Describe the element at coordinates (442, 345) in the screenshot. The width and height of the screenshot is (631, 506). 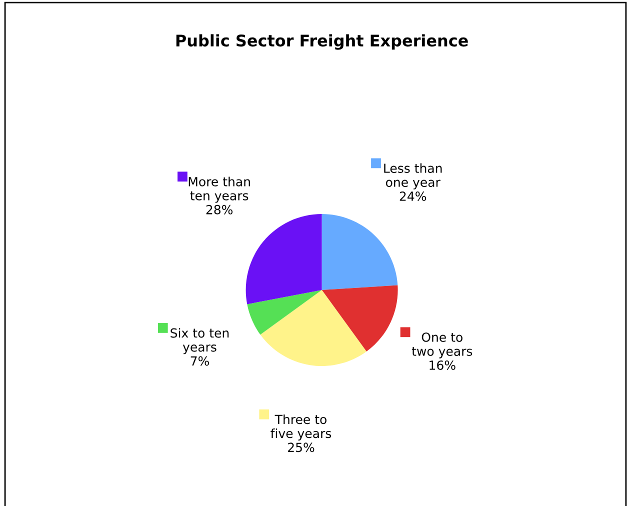
I see `legend-label: One to two years` at that location.